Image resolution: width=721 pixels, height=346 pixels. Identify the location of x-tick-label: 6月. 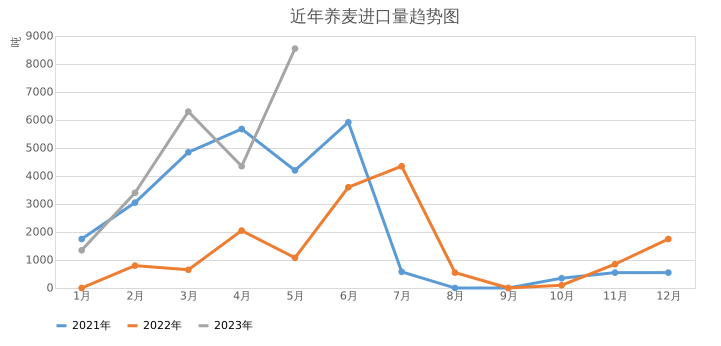
(349, 296).